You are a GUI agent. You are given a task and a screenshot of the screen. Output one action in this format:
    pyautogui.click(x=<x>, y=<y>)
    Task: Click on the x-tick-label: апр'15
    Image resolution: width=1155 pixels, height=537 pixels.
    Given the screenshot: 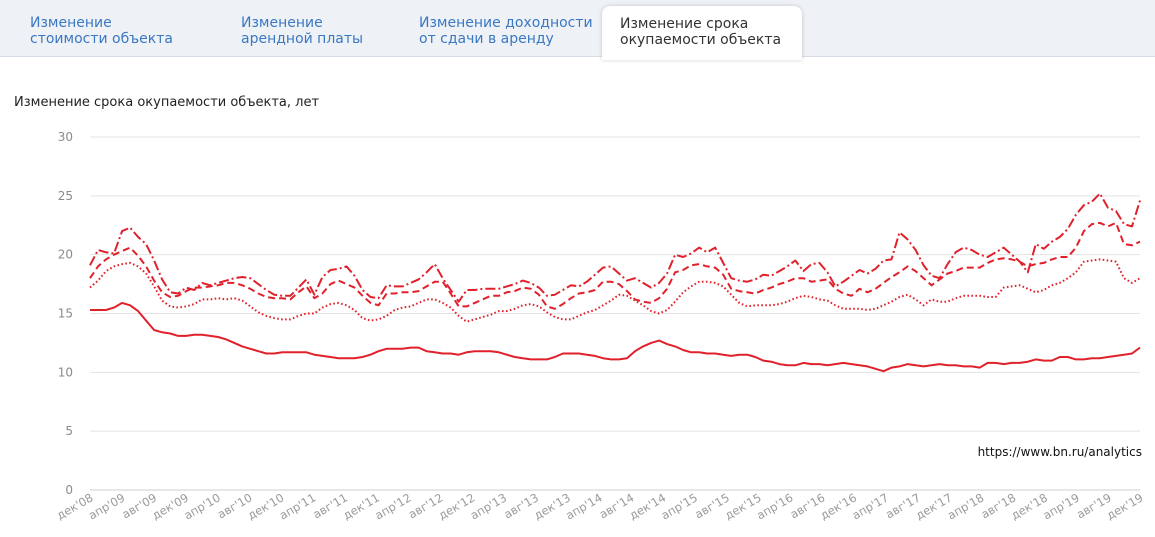 What is the action you would take?
    pyautogui.click(x=679, y=506)
    